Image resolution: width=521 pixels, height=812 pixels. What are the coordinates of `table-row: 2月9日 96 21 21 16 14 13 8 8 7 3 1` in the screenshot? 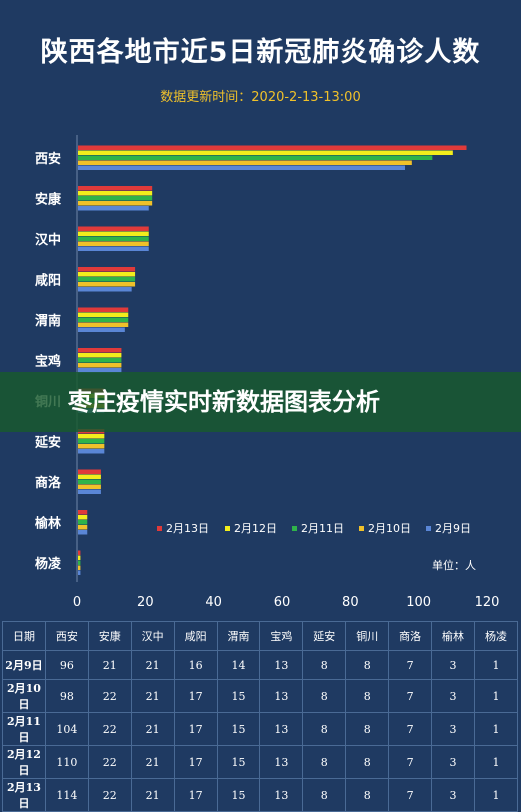 It's located at (260, 665).